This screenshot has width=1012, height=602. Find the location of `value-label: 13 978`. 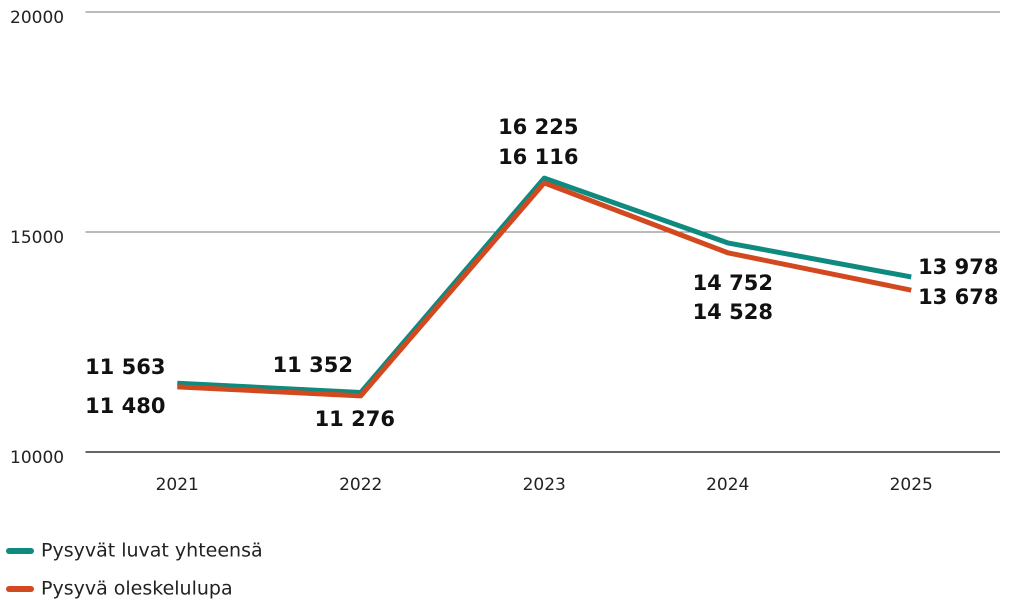

value-label: 13 978 is located at coordinates (958, 267).